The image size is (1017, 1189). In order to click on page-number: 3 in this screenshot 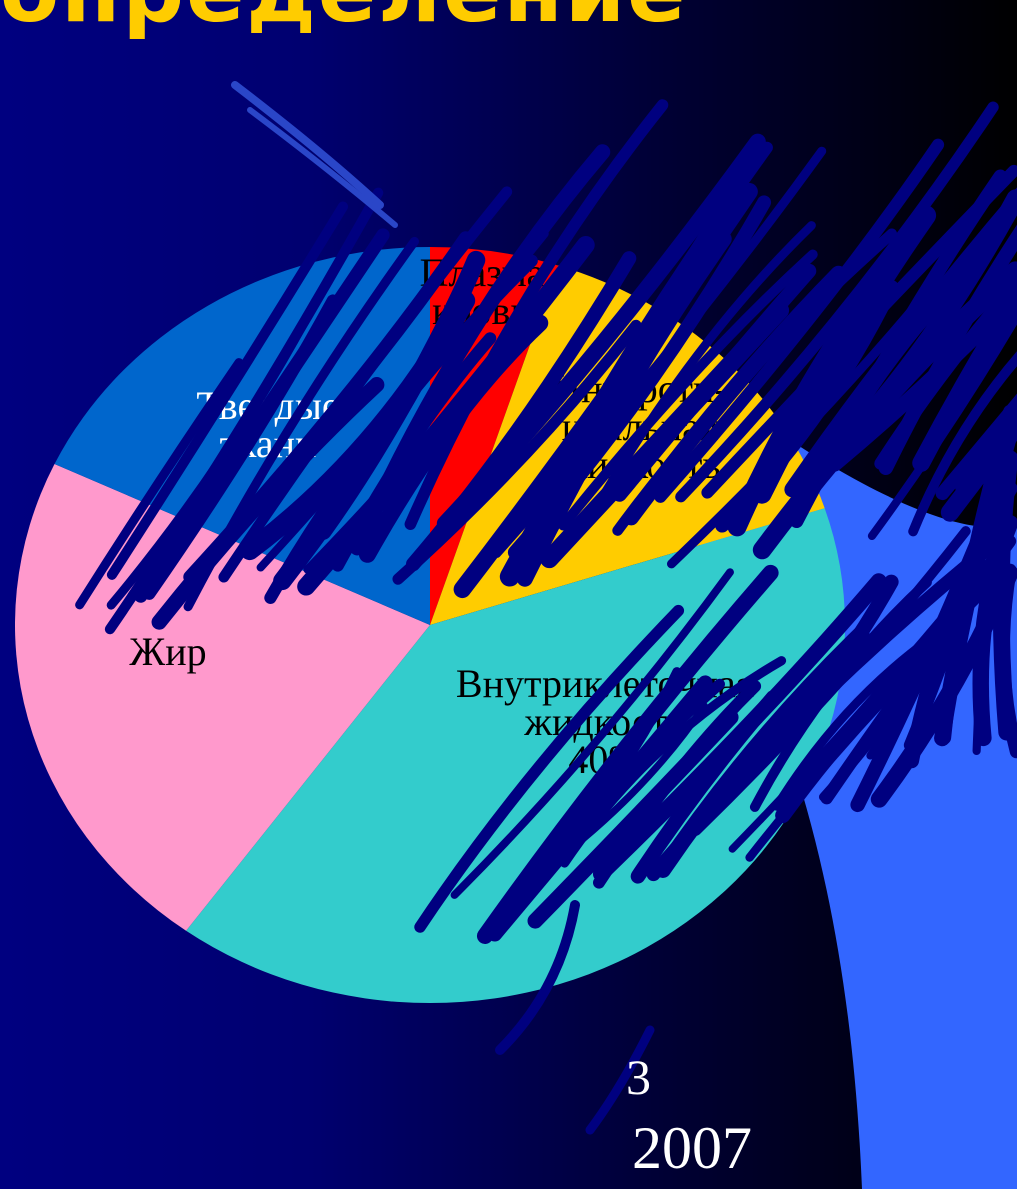, I will do `click(638, 1077)`.